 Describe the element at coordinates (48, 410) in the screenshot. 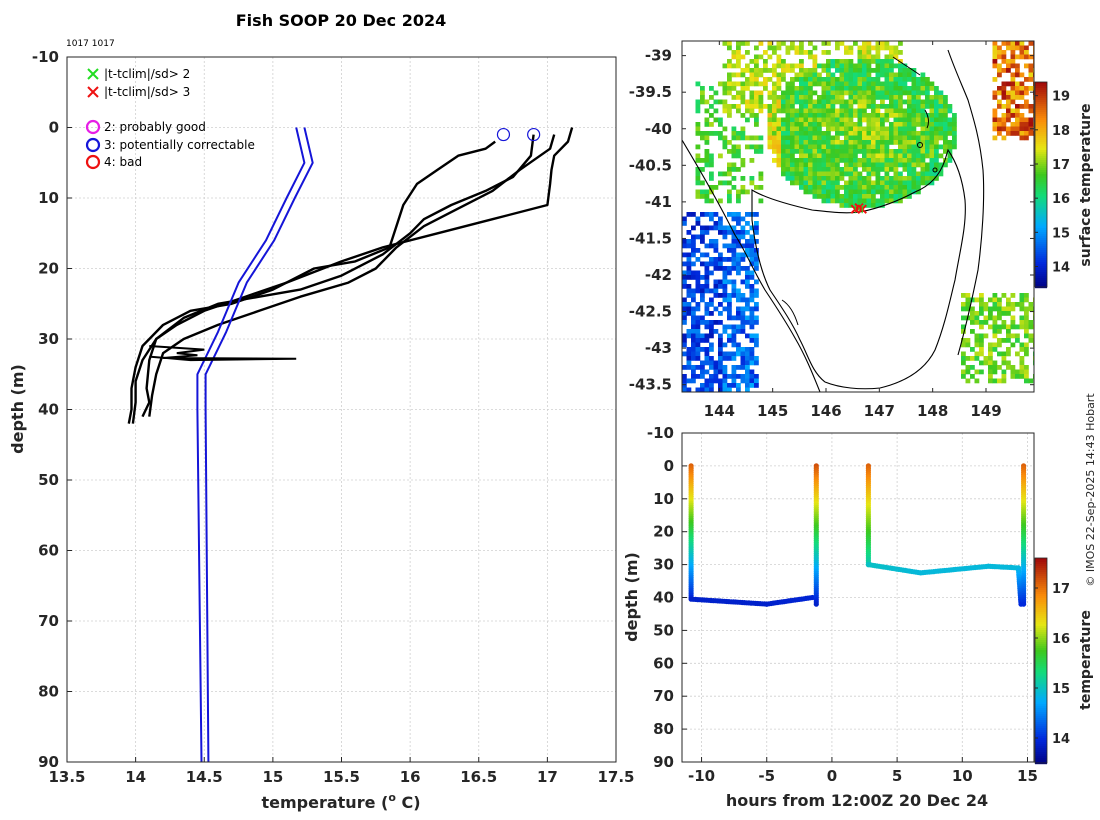

I see `profile-y-tick-label: 40` at that location.